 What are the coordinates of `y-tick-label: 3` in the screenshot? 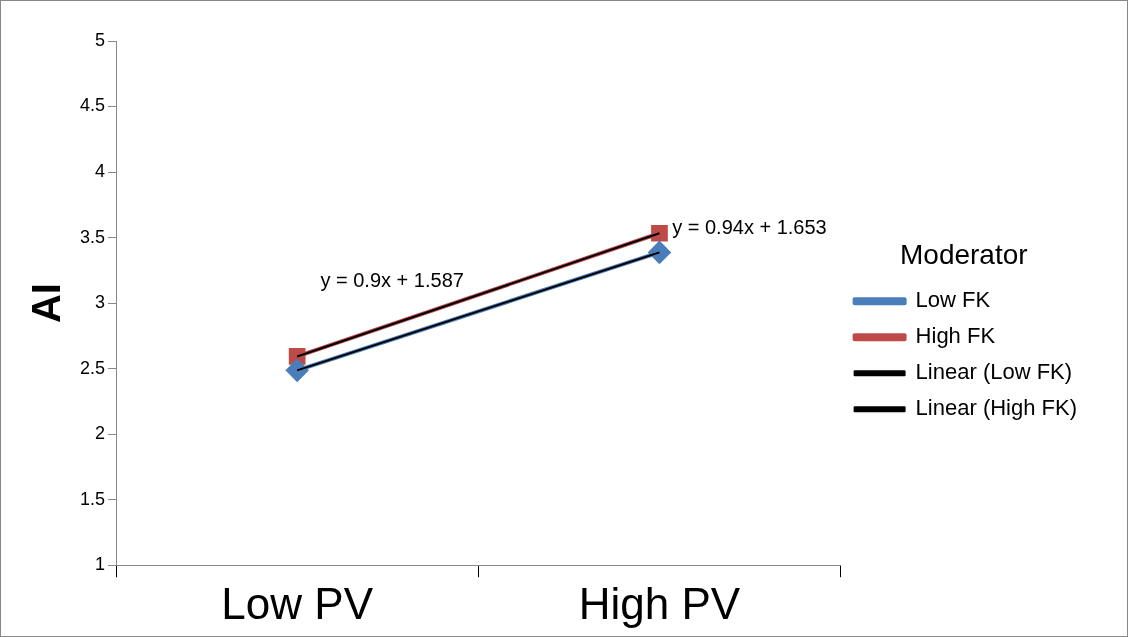 It's located at (100, 302).